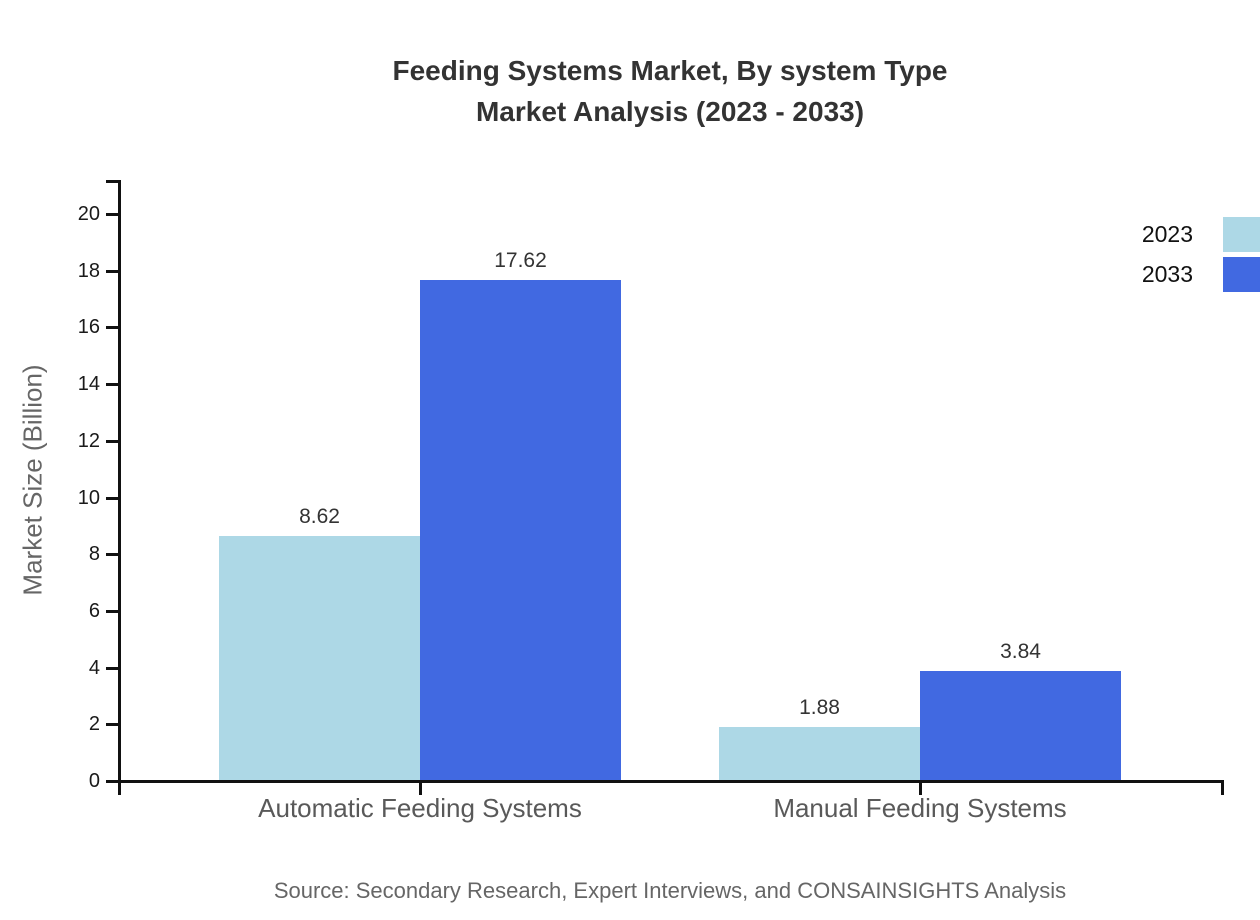  I want to click on chart-title-line1: Feeding Systems Market, By system Type, so click(670, 70).